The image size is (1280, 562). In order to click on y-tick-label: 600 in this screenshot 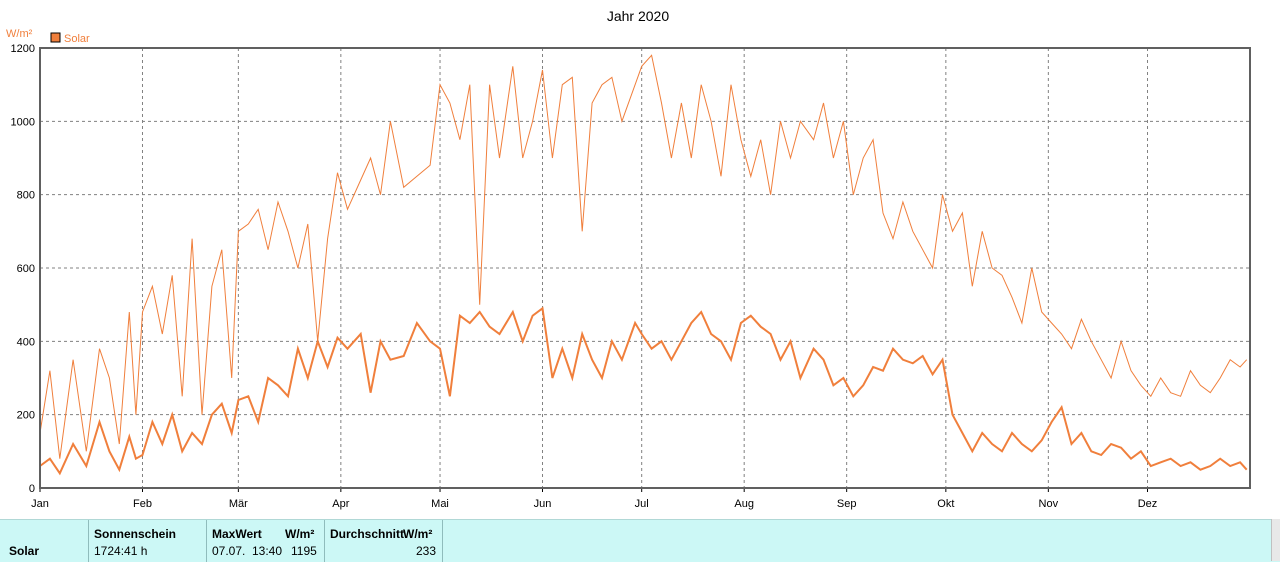, I will do `click(26, 269)`.